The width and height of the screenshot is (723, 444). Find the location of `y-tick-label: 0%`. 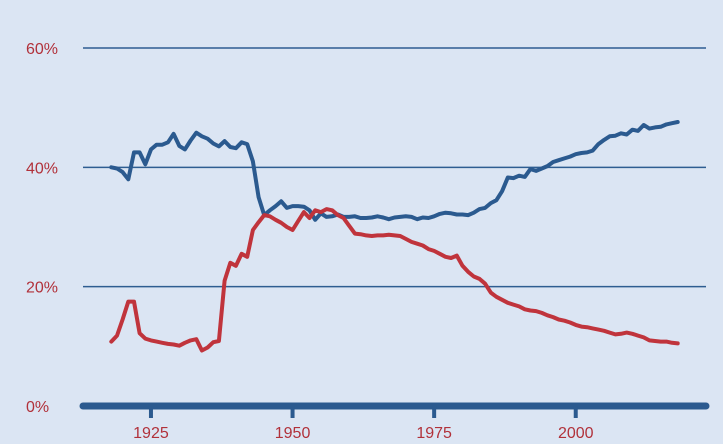

y-tick-label: 0% is located at coordinates (37, 407).